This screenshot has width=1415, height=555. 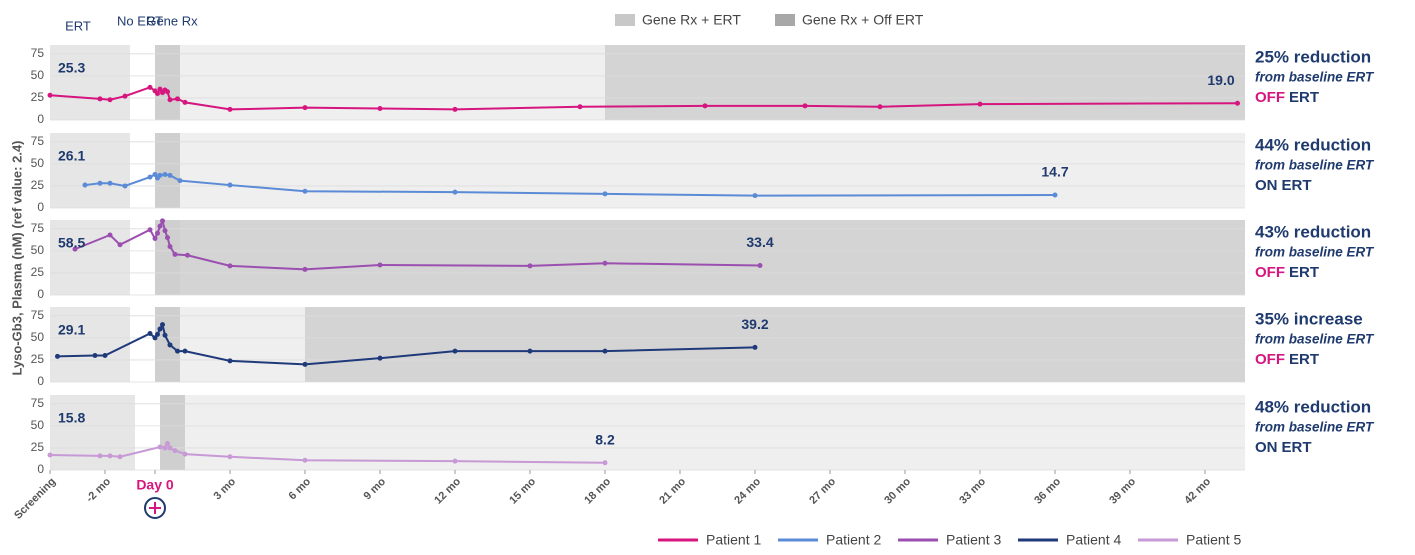 I want to click on legend-label: Patient 2, so click(x=853, y=540).